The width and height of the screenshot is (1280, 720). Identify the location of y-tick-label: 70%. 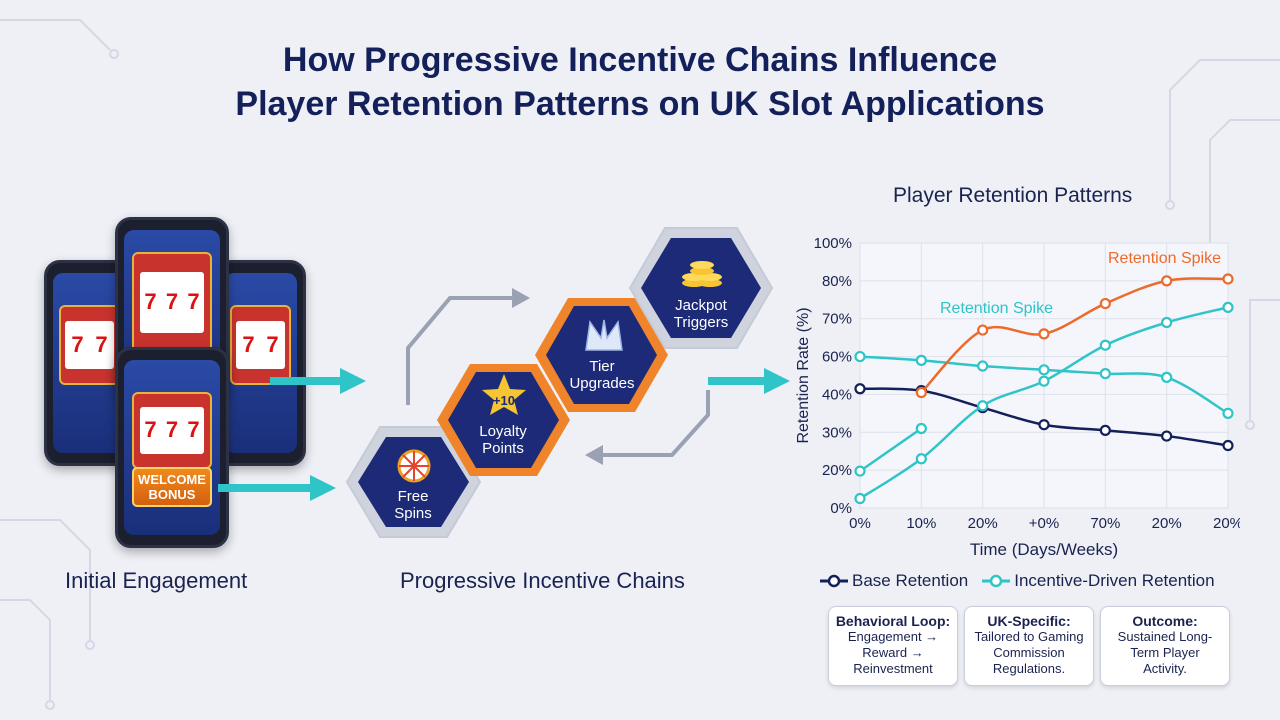
(837, 319).